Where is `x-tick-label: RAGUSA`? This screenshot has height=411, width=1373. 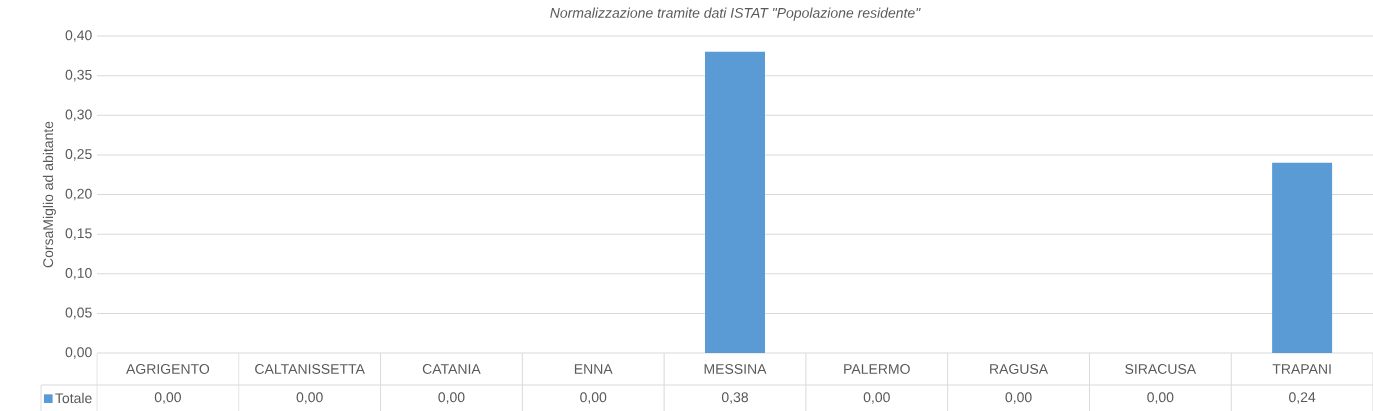 x-tick-label: RAGUSA is located at coordinates (1019, 369).